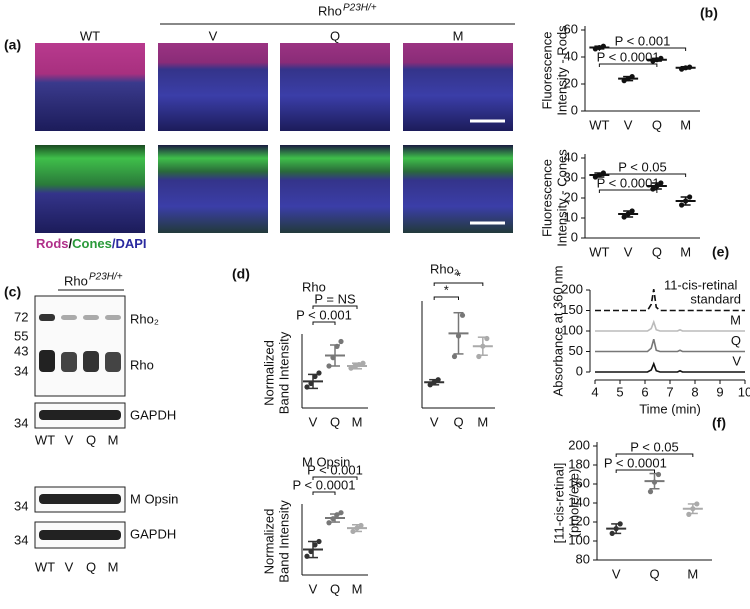 The height and width of the screenshot is (609, 750). What do you see at coordinates (619, 391) in the screenshot?
I see `x-tick-label: 5` at bounding box center [619, 391].